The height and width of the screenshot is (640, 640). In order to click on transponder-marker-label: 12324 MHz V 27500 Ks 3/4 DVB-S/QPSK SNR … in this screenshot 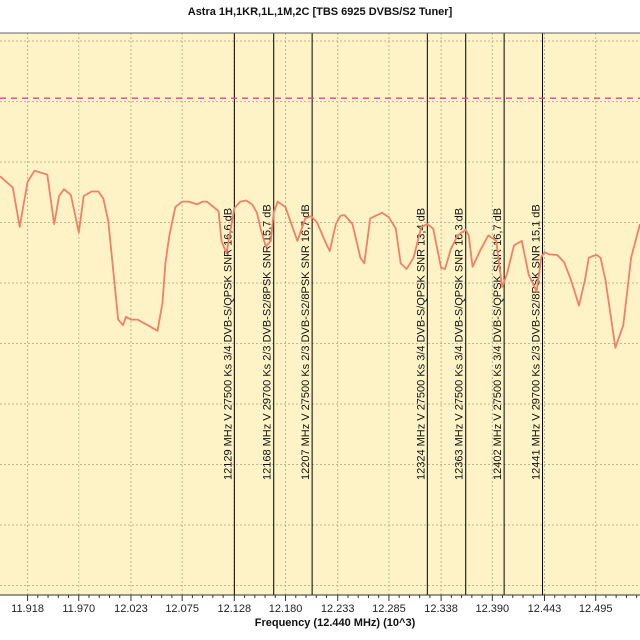, I will do `click(421, 344)`.